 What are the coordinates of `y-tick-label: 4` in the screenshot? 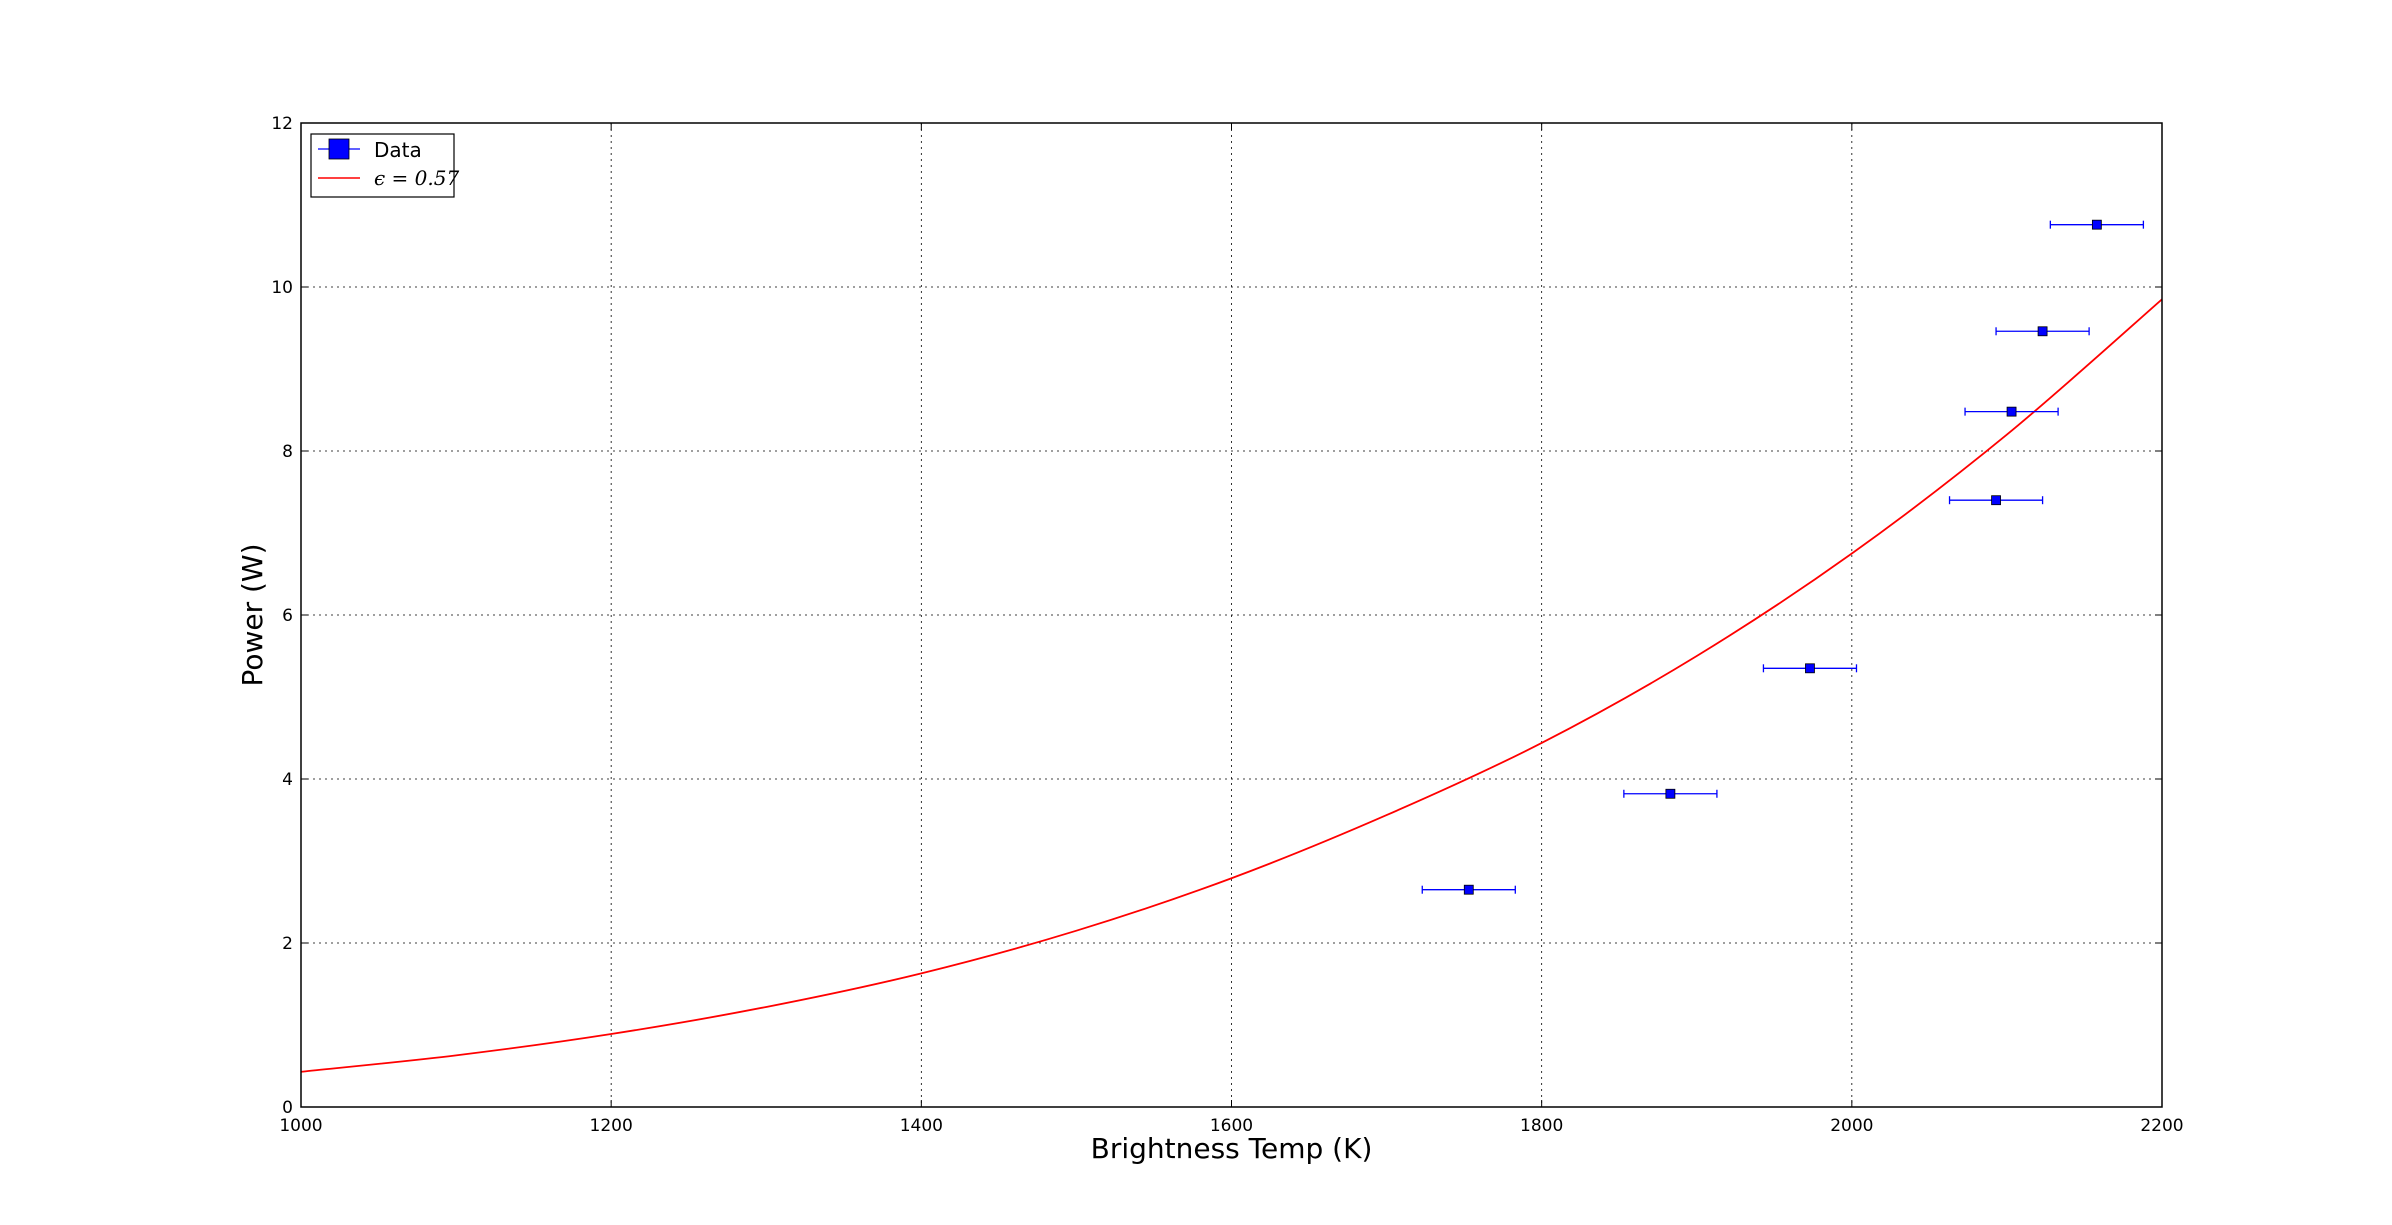 It's located at (287, 780).